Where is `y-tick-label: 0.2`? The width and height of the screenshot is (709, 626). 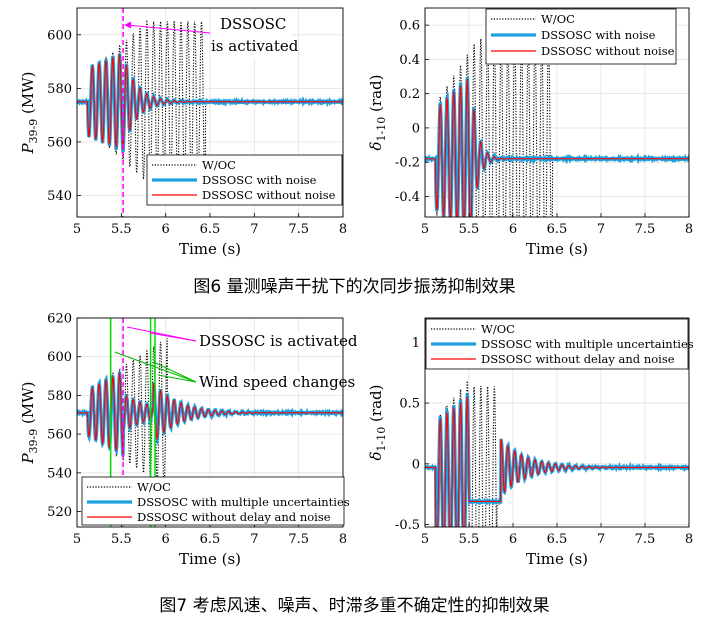
y-tick-label: 0.2 is located at coordinates (409, 94).